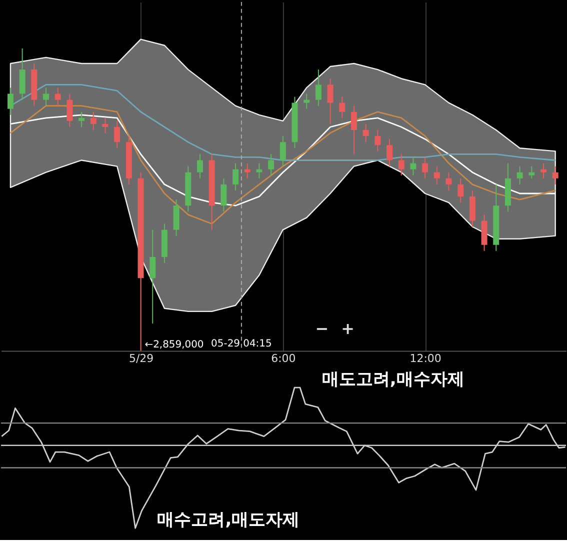 The width and height of the screenshot is (567, 550). What do you see at coordinates (347, 328) in the screenshot?
I see `annotation: +` at bounding box center [347, 328].